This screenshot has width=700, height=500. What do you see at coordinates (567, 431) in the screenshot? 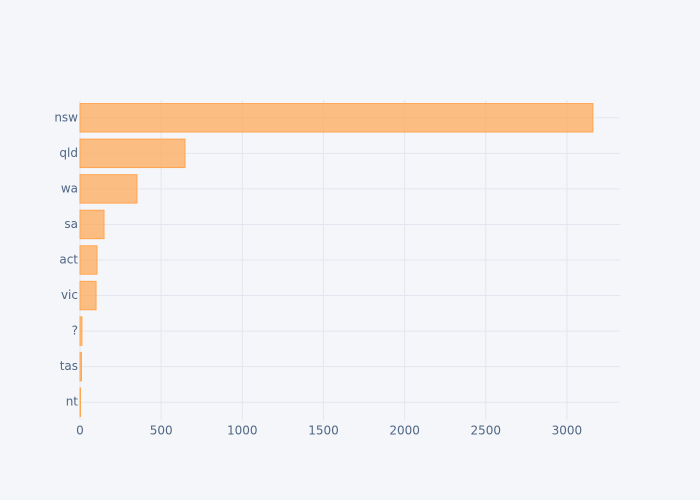
I see `x-tick-label: 3000` at bounding box center [567, 431].